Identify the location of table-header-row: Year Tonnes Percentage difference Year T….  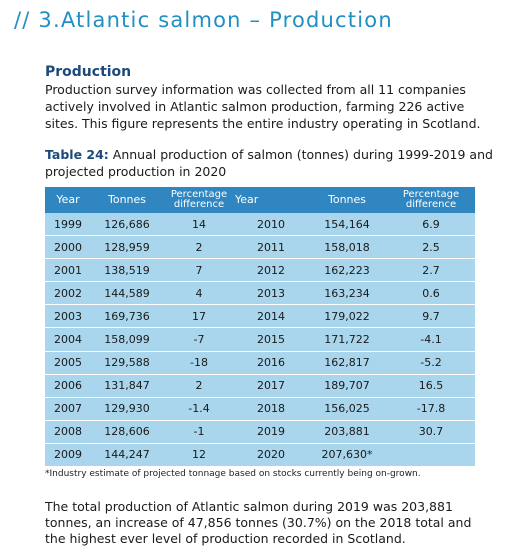
(260, 200).